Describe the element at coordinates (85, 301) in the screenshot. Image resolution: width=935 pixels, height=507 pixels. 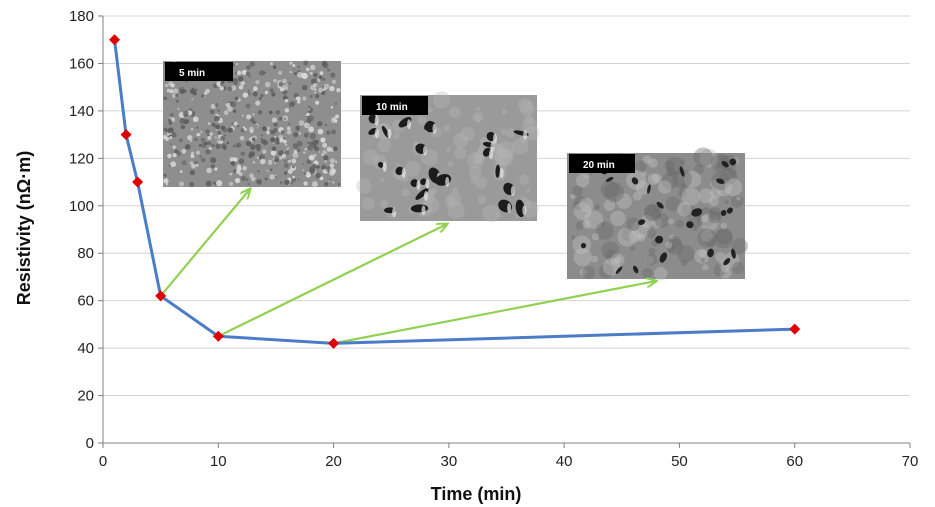
I see `y-tick-label: 60` at that location.